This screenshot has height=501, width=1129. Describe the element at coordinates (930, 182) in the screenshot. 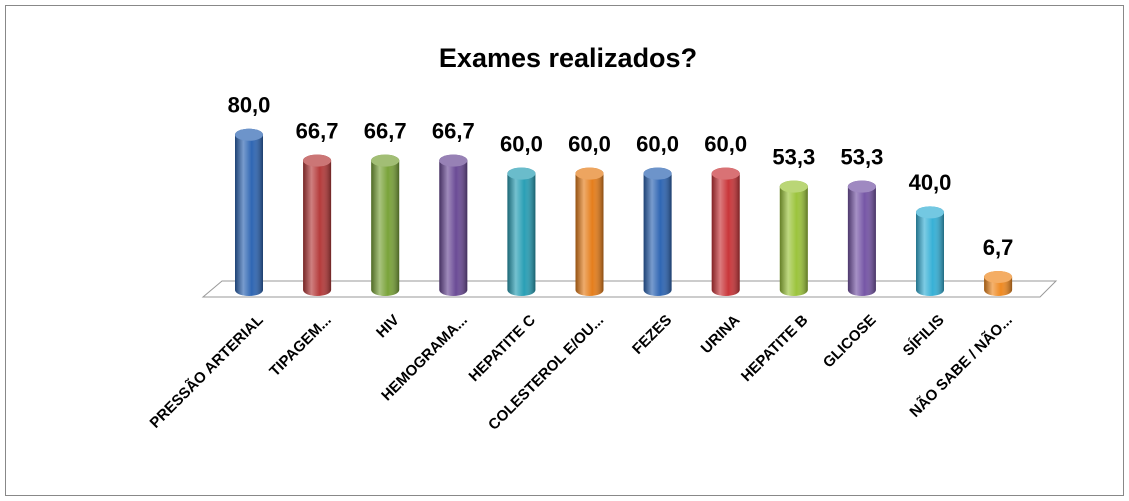

I see `value-label: 40,0` at that location.